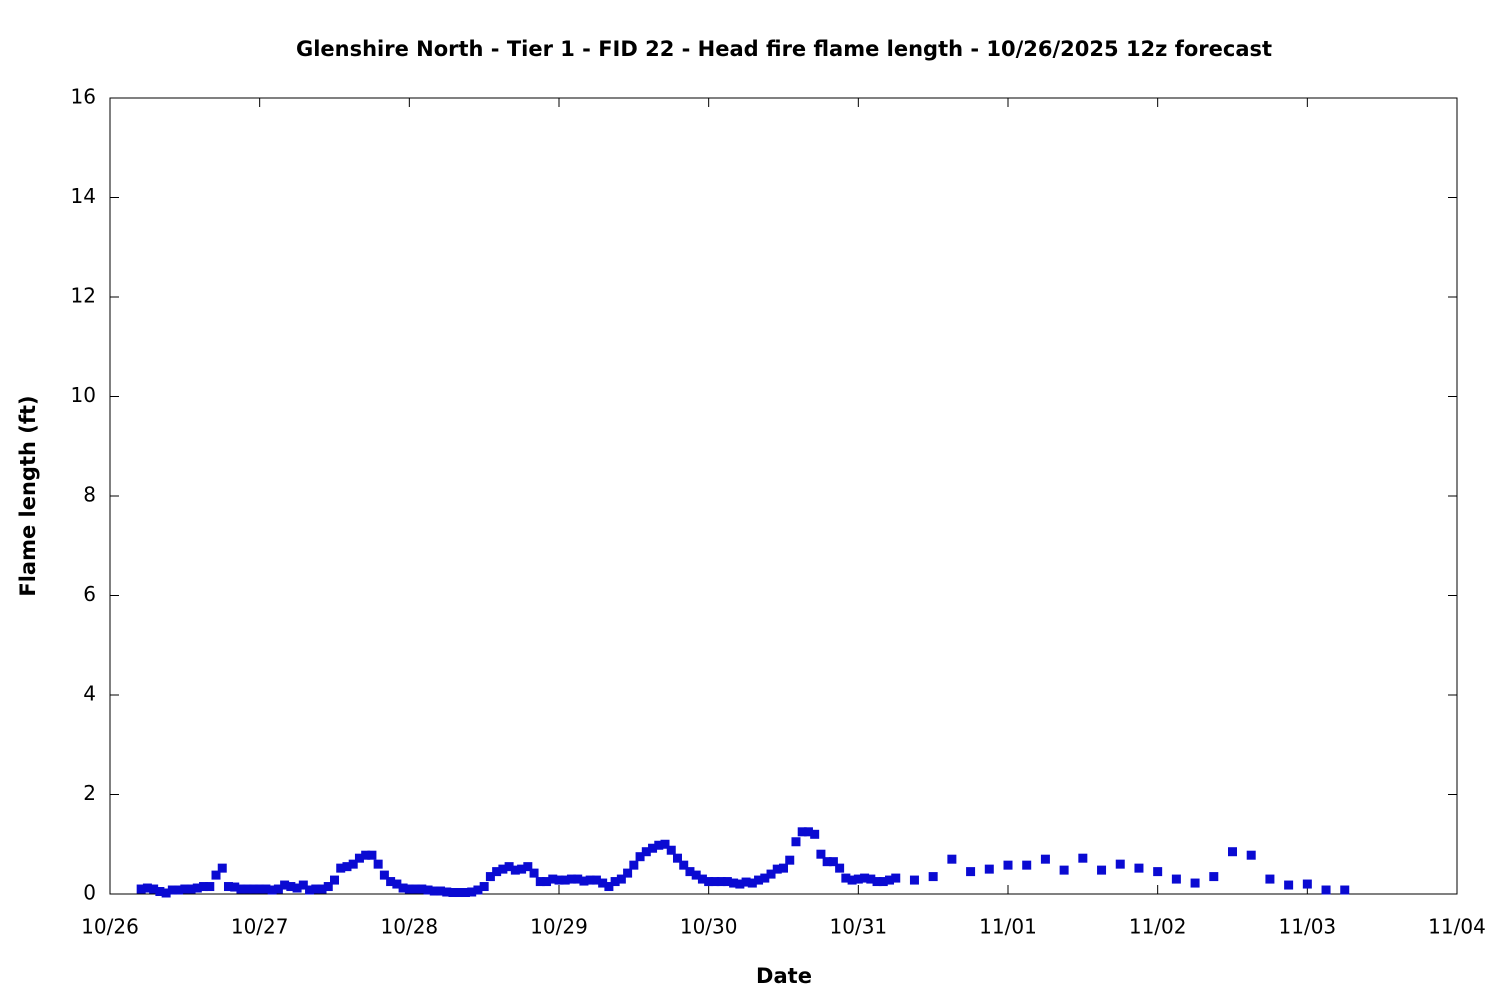 This screenshot has height=1000, width=1500. What do you see at coordinates (1158, 927) in the screenshot?
I see `x-tick-label: 11/02` at bounding box center [1158, 927].